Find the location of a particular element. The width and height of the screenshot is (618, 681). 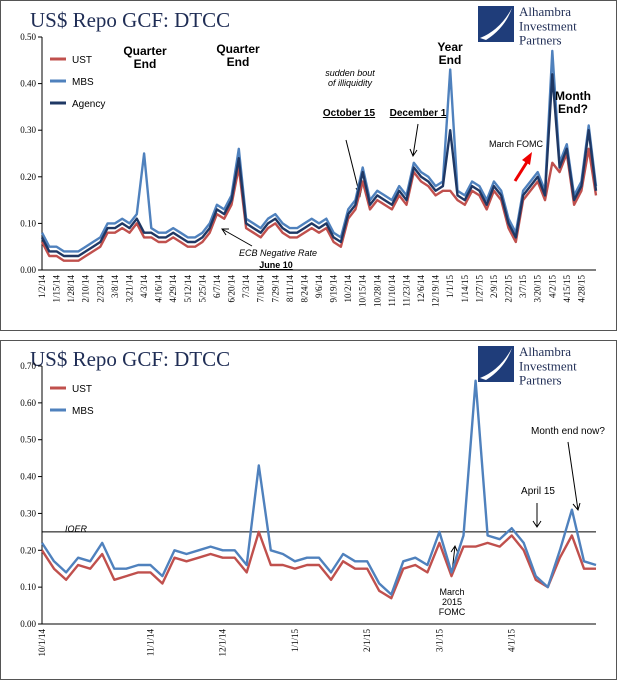

x-tick-label: 10/15/14 is located at coordinates (363, 291).